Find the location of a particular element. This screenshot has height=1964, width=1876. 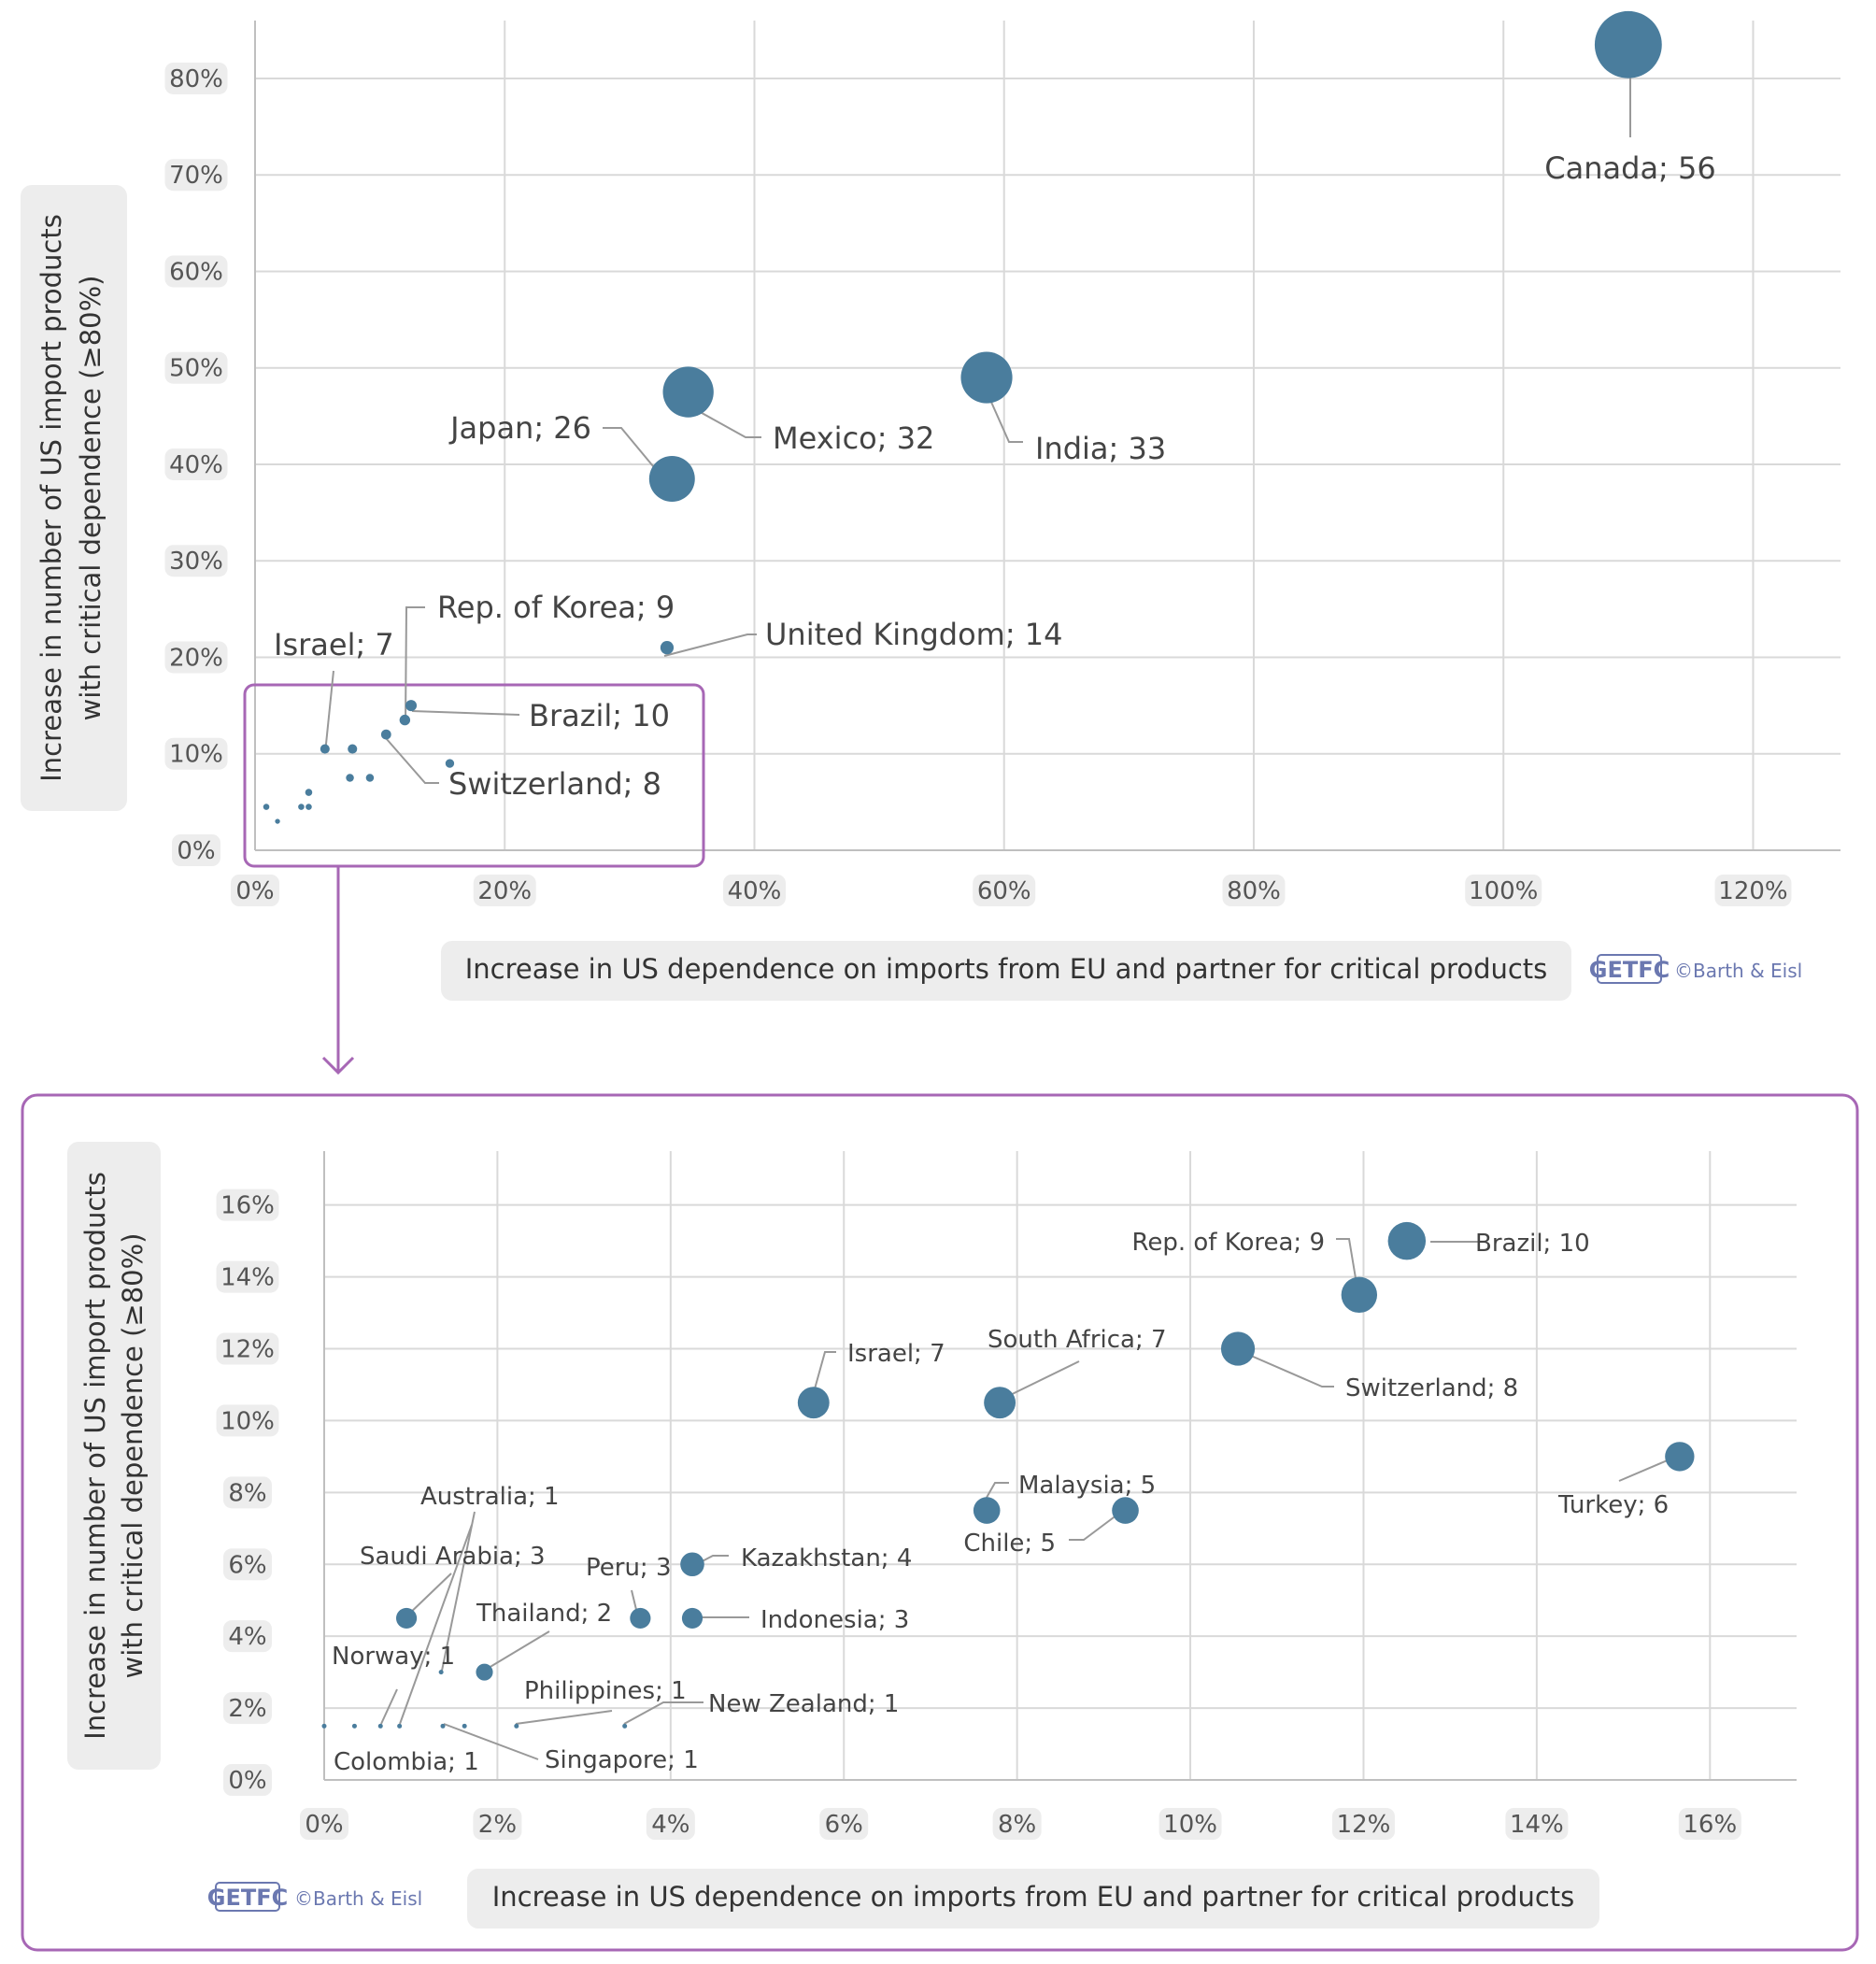

label-bot-thailand: Thailand; 2 is located at coordinates (544, 1614).